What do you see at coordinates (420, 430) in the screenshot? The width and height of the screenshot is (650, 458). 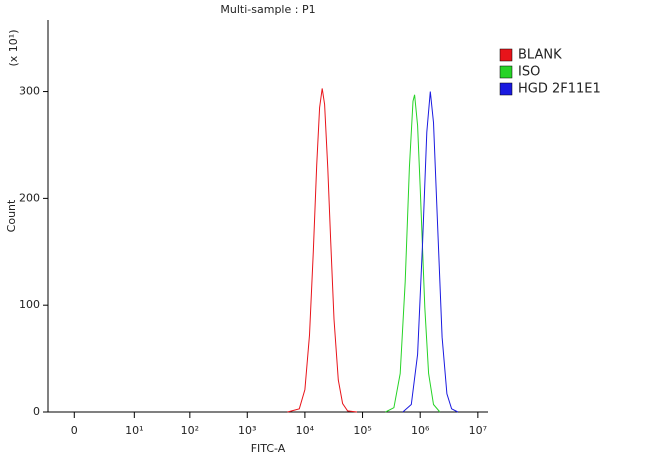 I see `x-tick-label: 10⁶` at bounding box center [420, 430].